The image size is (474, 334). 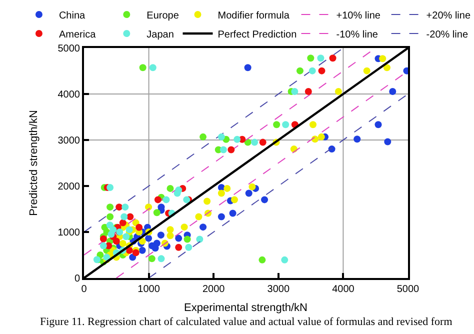 I want to click on legend-label: +10% line, so click(x=358, y=16).